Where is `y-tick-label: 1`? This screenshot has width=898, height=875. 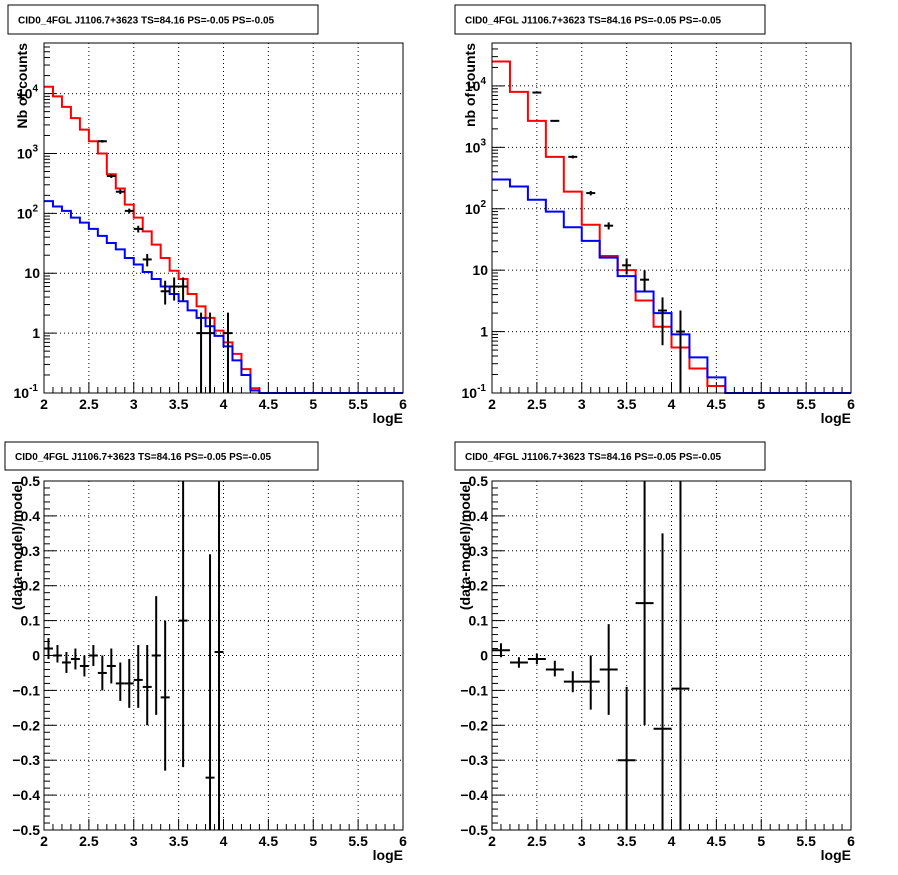 y-tick-label: 1 is located at coordinates (484, 332).